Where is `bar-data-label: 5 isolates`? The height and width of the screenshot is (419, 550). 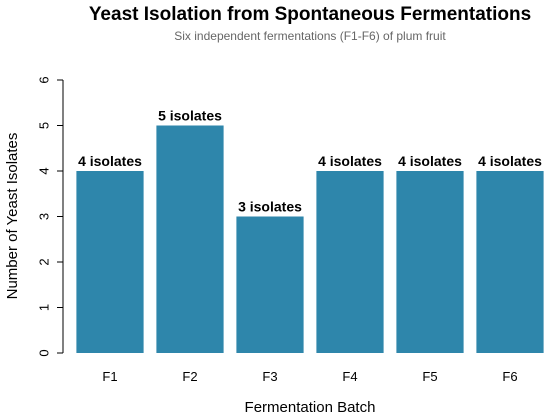 bar-data-label: 5 isolates is located at coordinates (190, 116).